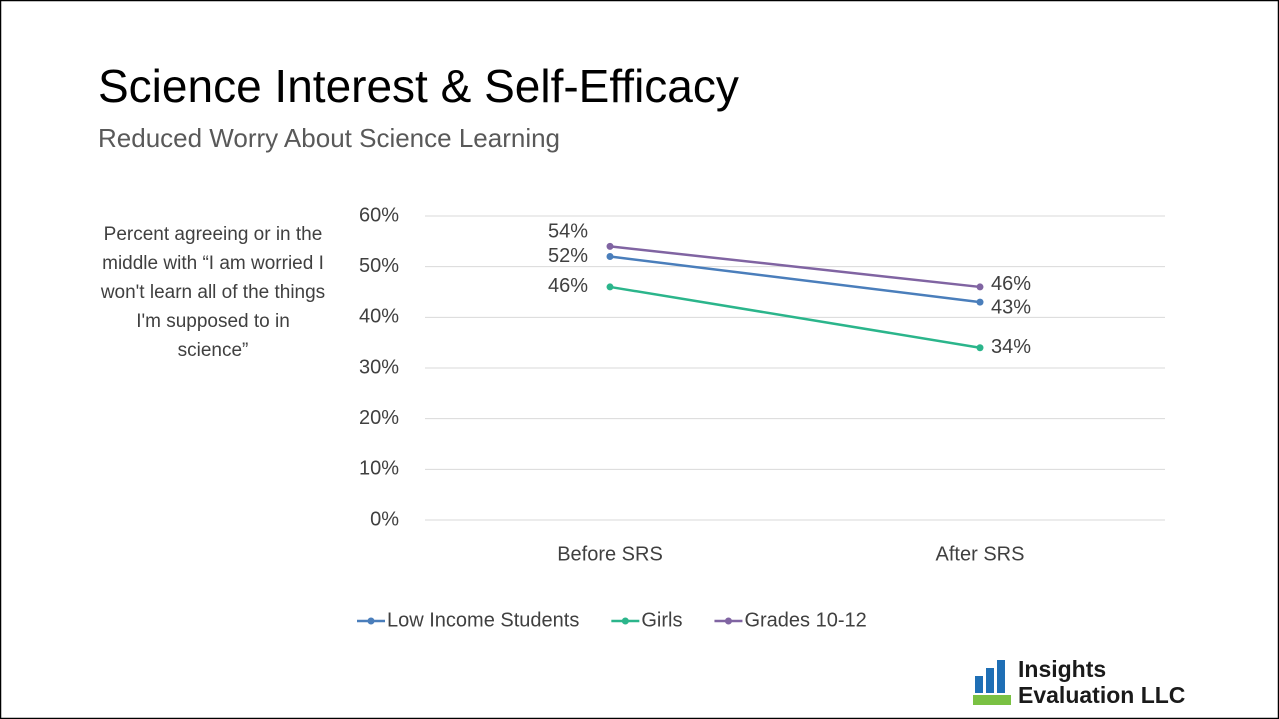 This screenshot has height=719, width=1279. Describe the element at coordinates (379, 367) in the screenshot. I see `y-tick-label: 30%` at that location.